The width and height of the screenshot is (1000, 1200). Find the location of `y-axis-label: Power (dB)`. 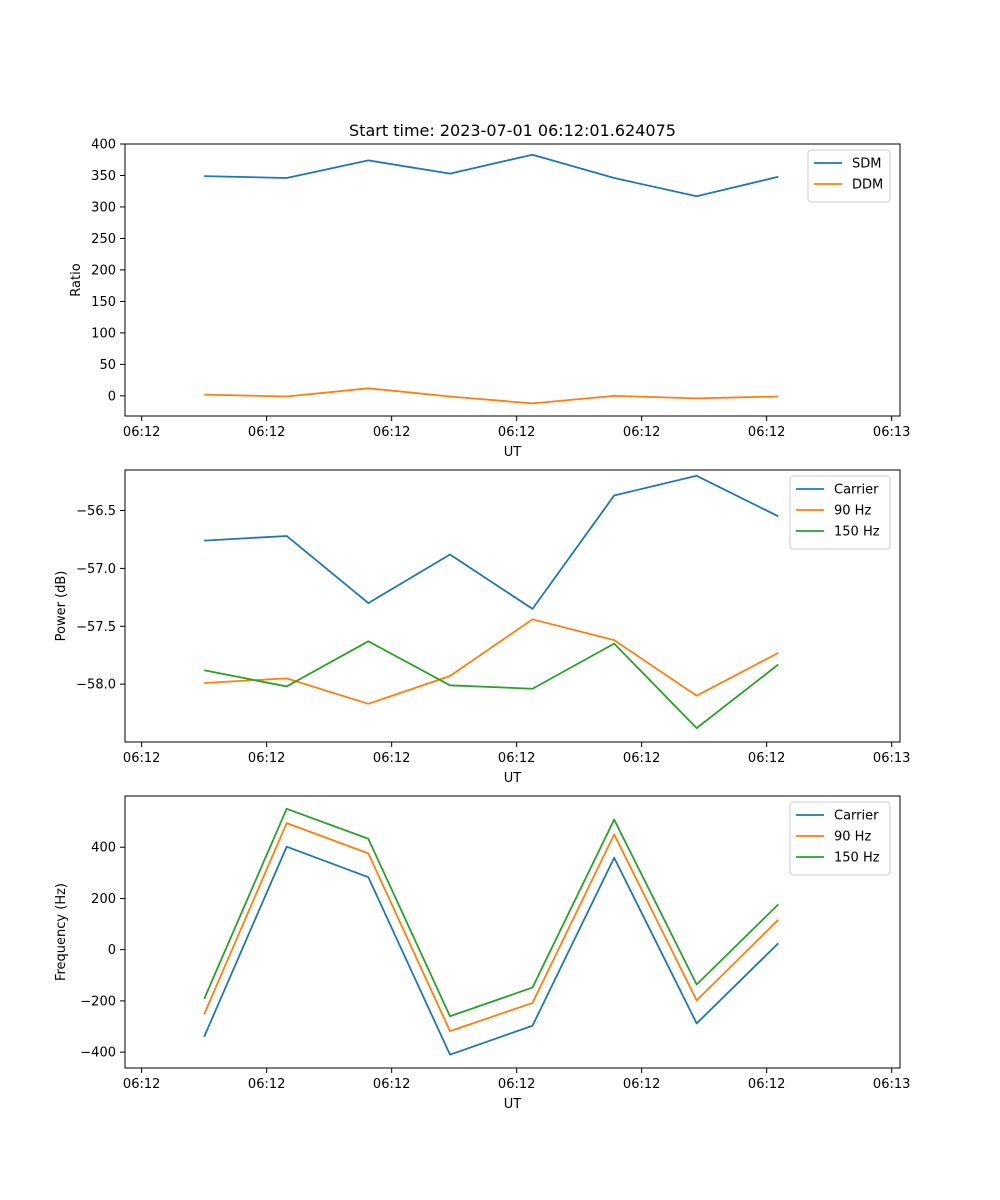

y-axis-label: Power (dB) is located at coordinates (61, 606).